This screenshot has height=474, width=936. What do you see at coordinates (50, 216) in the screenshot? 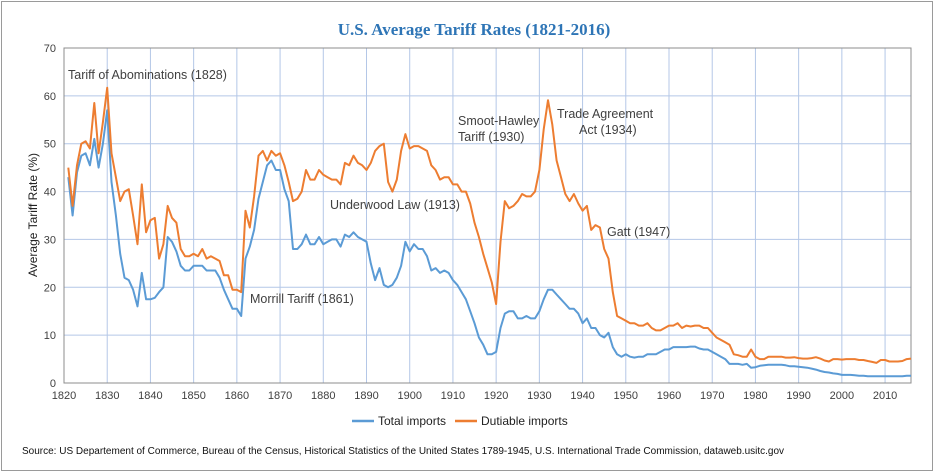
I see `y-tick-labels: 0 10 20 30 40 50 60 70` at bounding box center [50, 216].